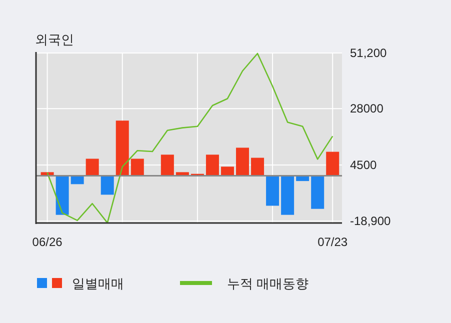 The width and height of the screenshot is (451, 323). I want to click on x-tick-label: 06/26, so click(47, 242).